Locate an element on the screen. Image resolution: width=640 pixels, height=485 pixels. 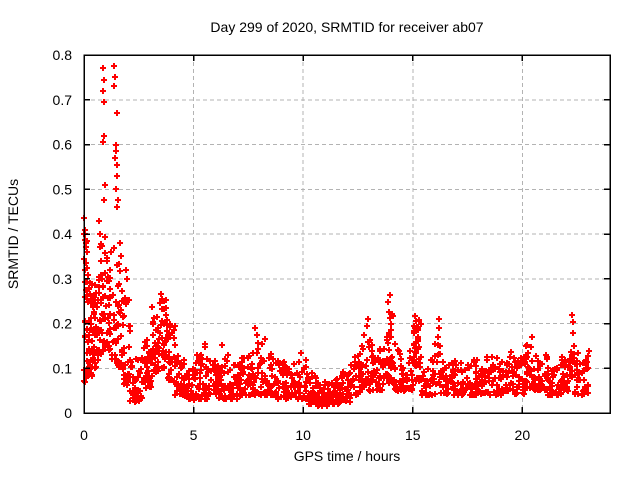
y-tick-label: 0 is located at coordinates (68, 413).